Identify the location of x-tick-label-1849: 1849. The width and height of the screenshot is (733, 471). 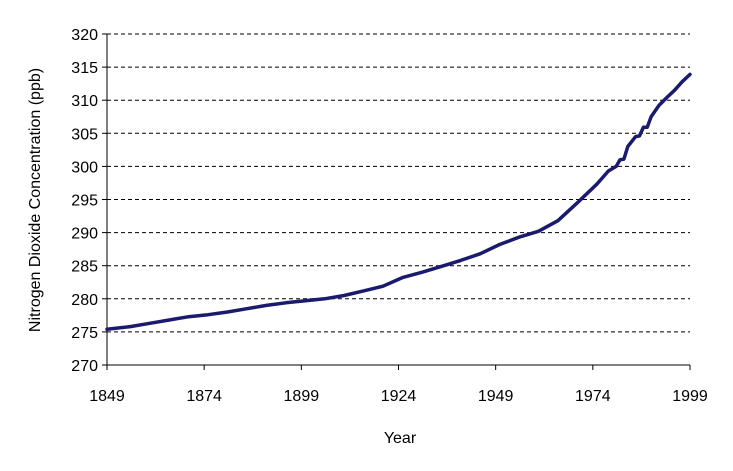
(107, 396).